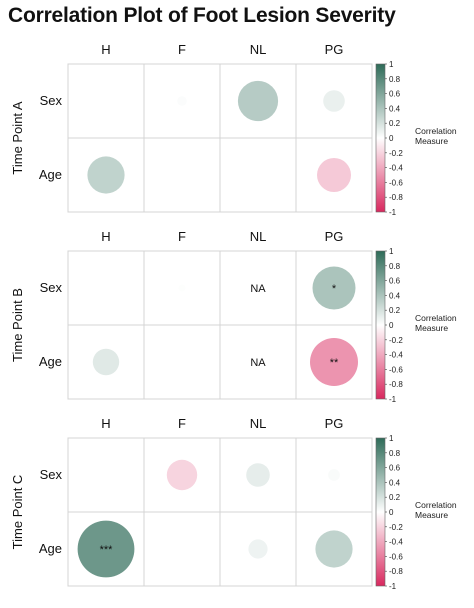 The image size is (474, 608). I want to click on significance-label: ***, so click(107, 550).